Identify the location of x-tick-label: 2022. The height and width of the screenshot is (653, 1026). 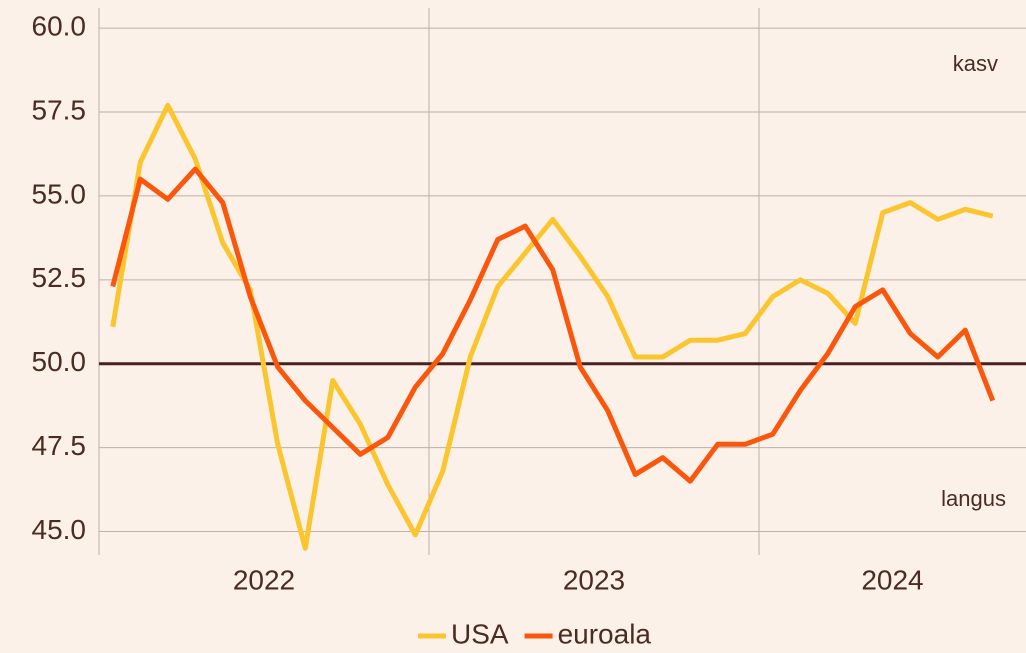
(264, 579).